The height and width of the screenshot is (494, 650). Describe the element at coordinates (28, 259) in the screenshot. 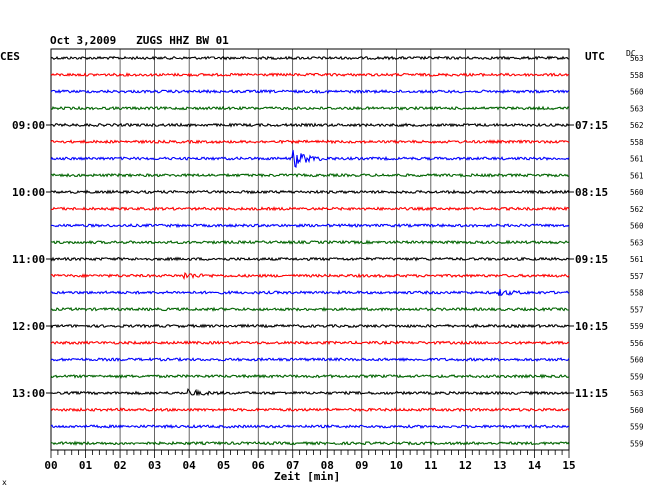

I see `left-time-label: 11:00` at that location.